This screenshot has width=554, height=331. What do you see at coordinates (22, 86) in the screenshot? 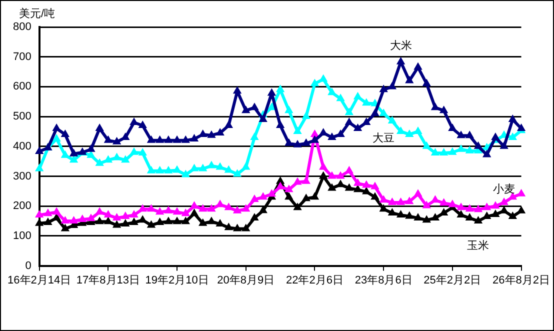
I see `y-tick-label: 600` at bounding box center [22, 86].